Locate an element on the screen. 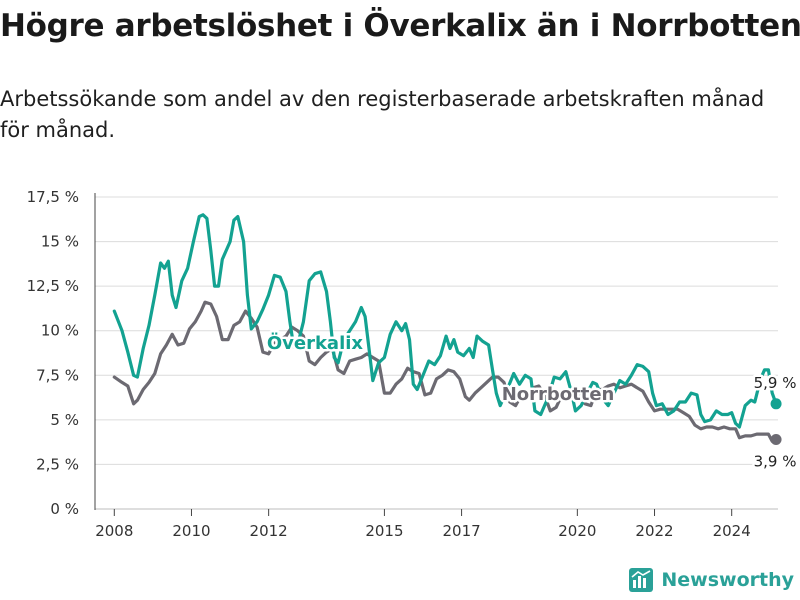 This screenshot has height=600, width=800. bar-chart-logo-icon is located at coordinates (641, 580).